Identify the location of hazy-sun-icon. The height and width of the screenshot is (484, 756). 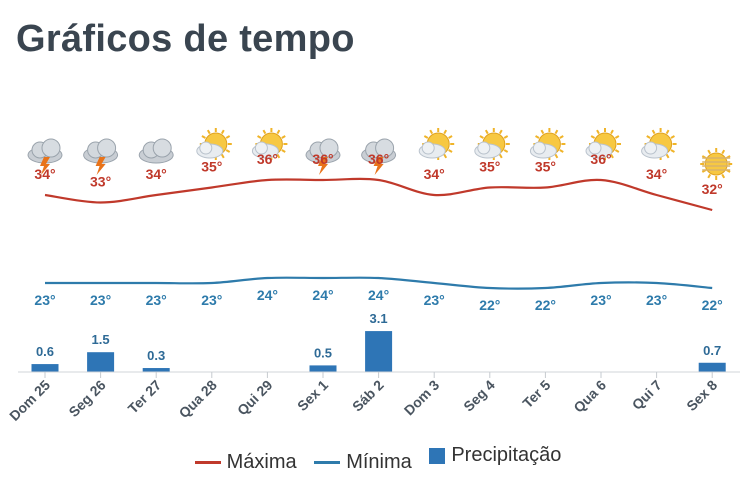
(716, 164).